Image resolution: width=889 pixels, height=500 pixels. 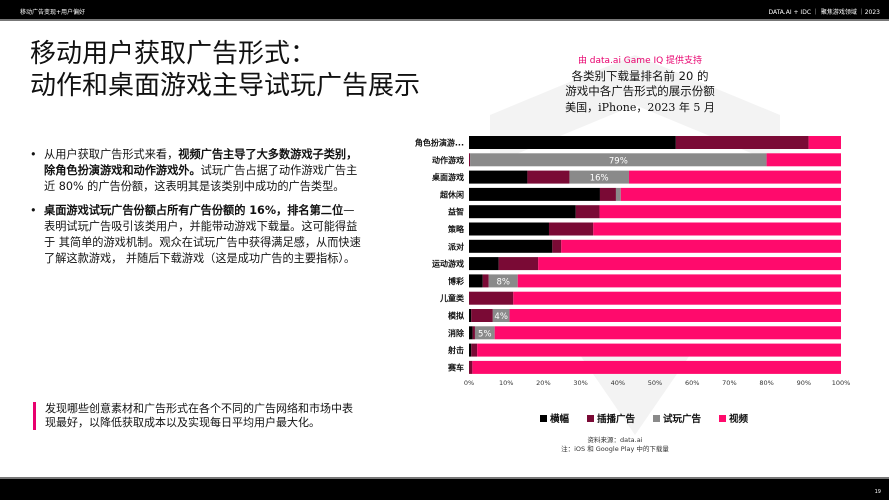 I want to click on x-tick-label: 10%, so click(x=506, y=383).